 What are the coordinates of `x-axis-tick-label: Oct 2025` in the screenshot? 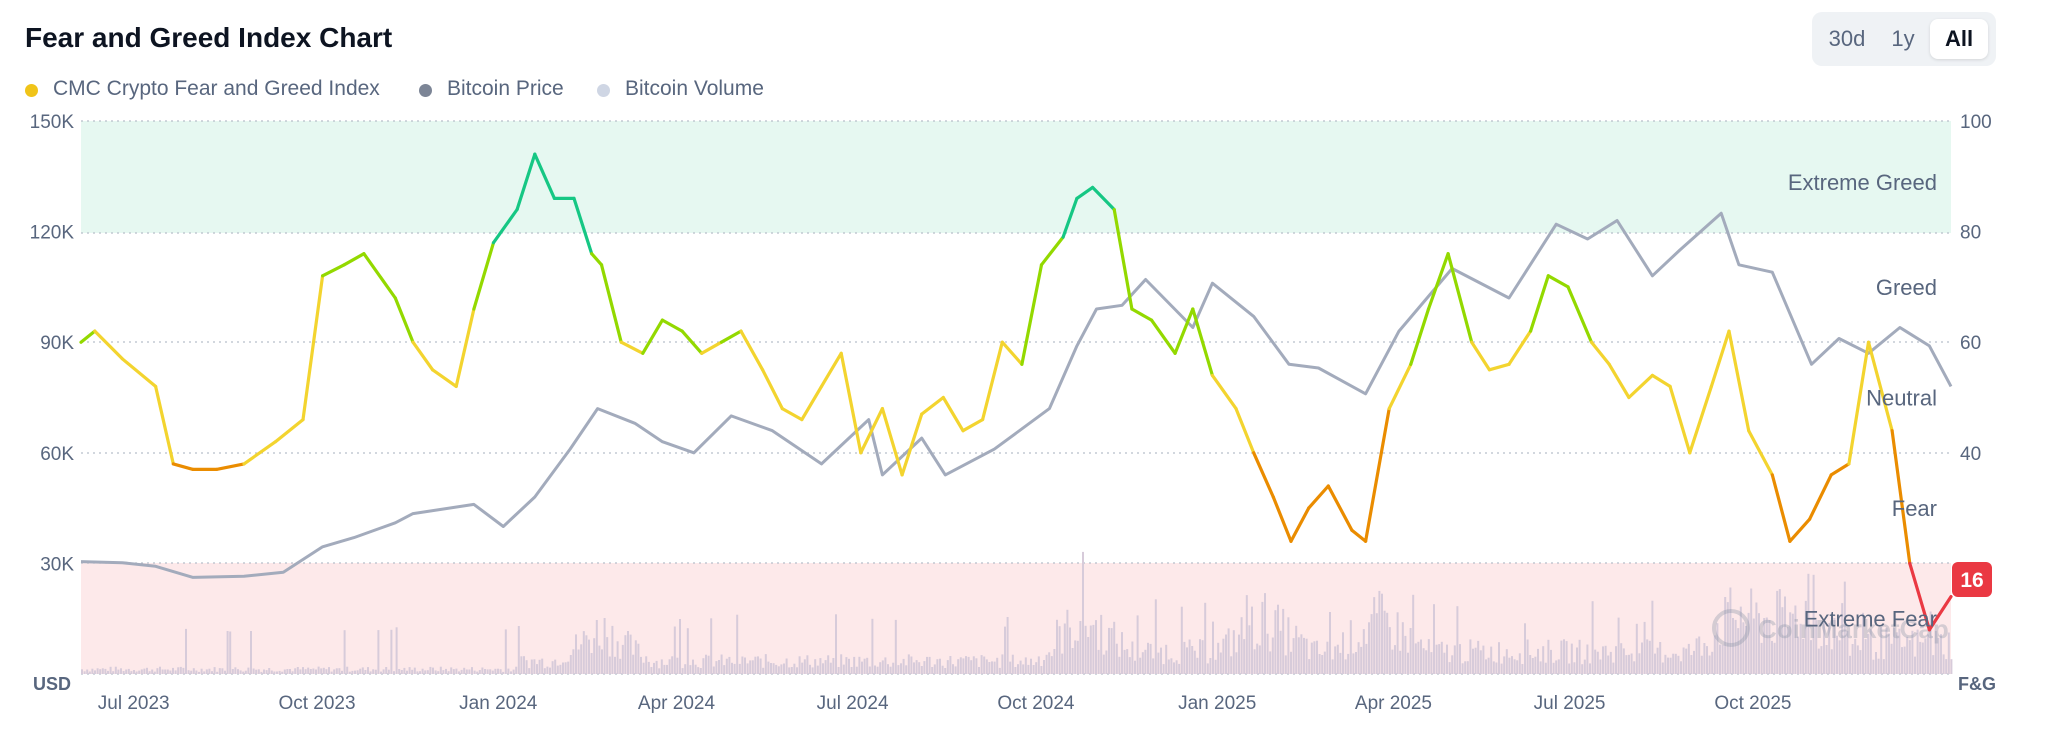 It's located at (1752, 703).